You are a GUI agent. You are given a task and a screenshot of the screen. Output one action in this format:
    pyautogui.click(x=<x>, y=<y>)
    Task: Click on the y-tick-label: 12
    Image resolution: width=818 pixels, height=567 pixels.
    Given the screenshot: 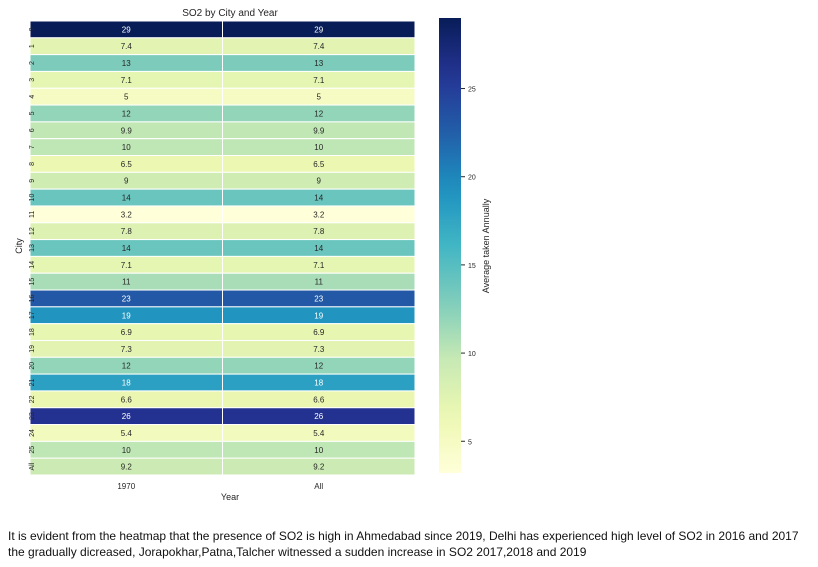 What is the action you would take?
    pyautogui.click(x=32, y=231)
    